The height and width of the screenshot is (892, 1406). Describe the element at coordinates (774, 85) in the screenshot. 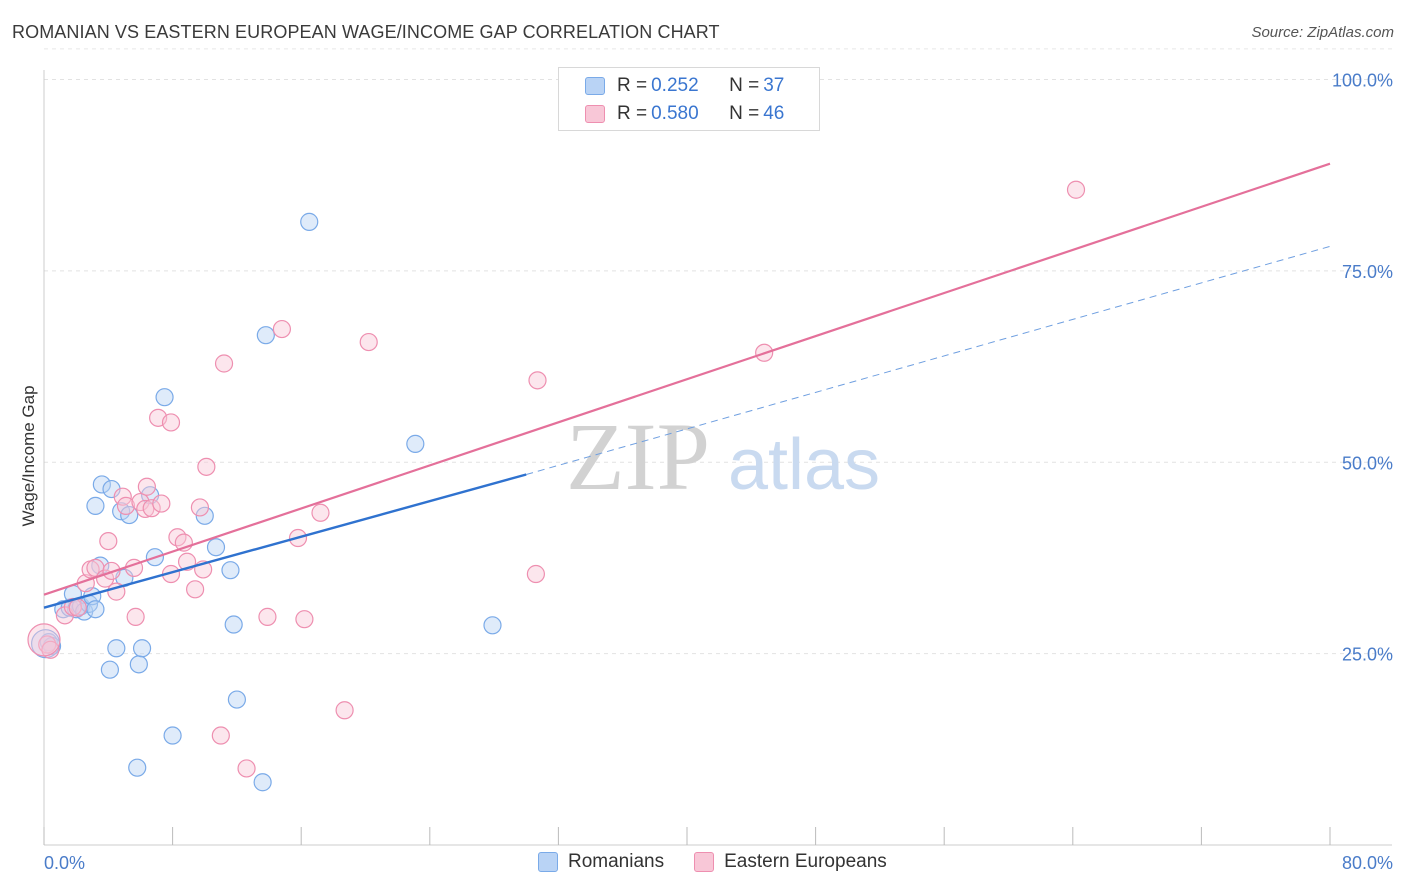

I see `n-value-romanians: 37` at that location.